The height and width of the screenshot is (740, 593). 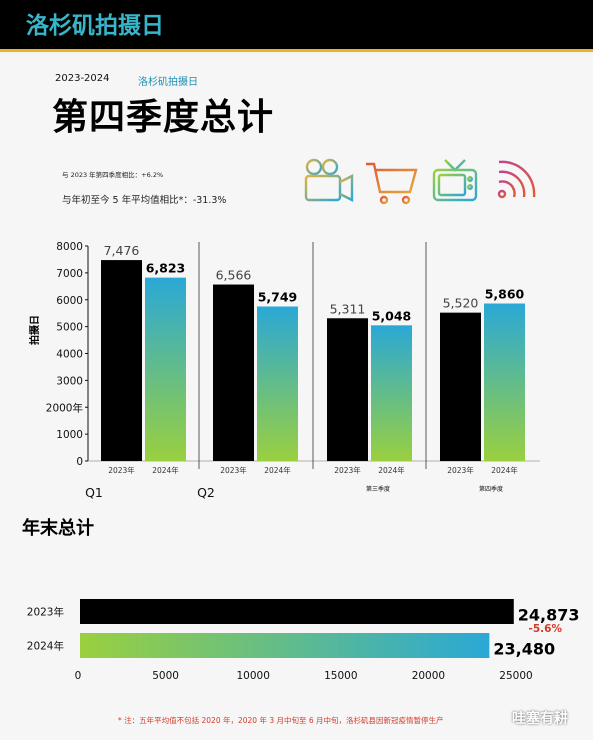 What do you see at coordinates (144, 200) in the screenshot?
I see `comparison-note-avg: 与年初至今 5 年平均值相比*：-31.3%` at bounding box center [144, 200].